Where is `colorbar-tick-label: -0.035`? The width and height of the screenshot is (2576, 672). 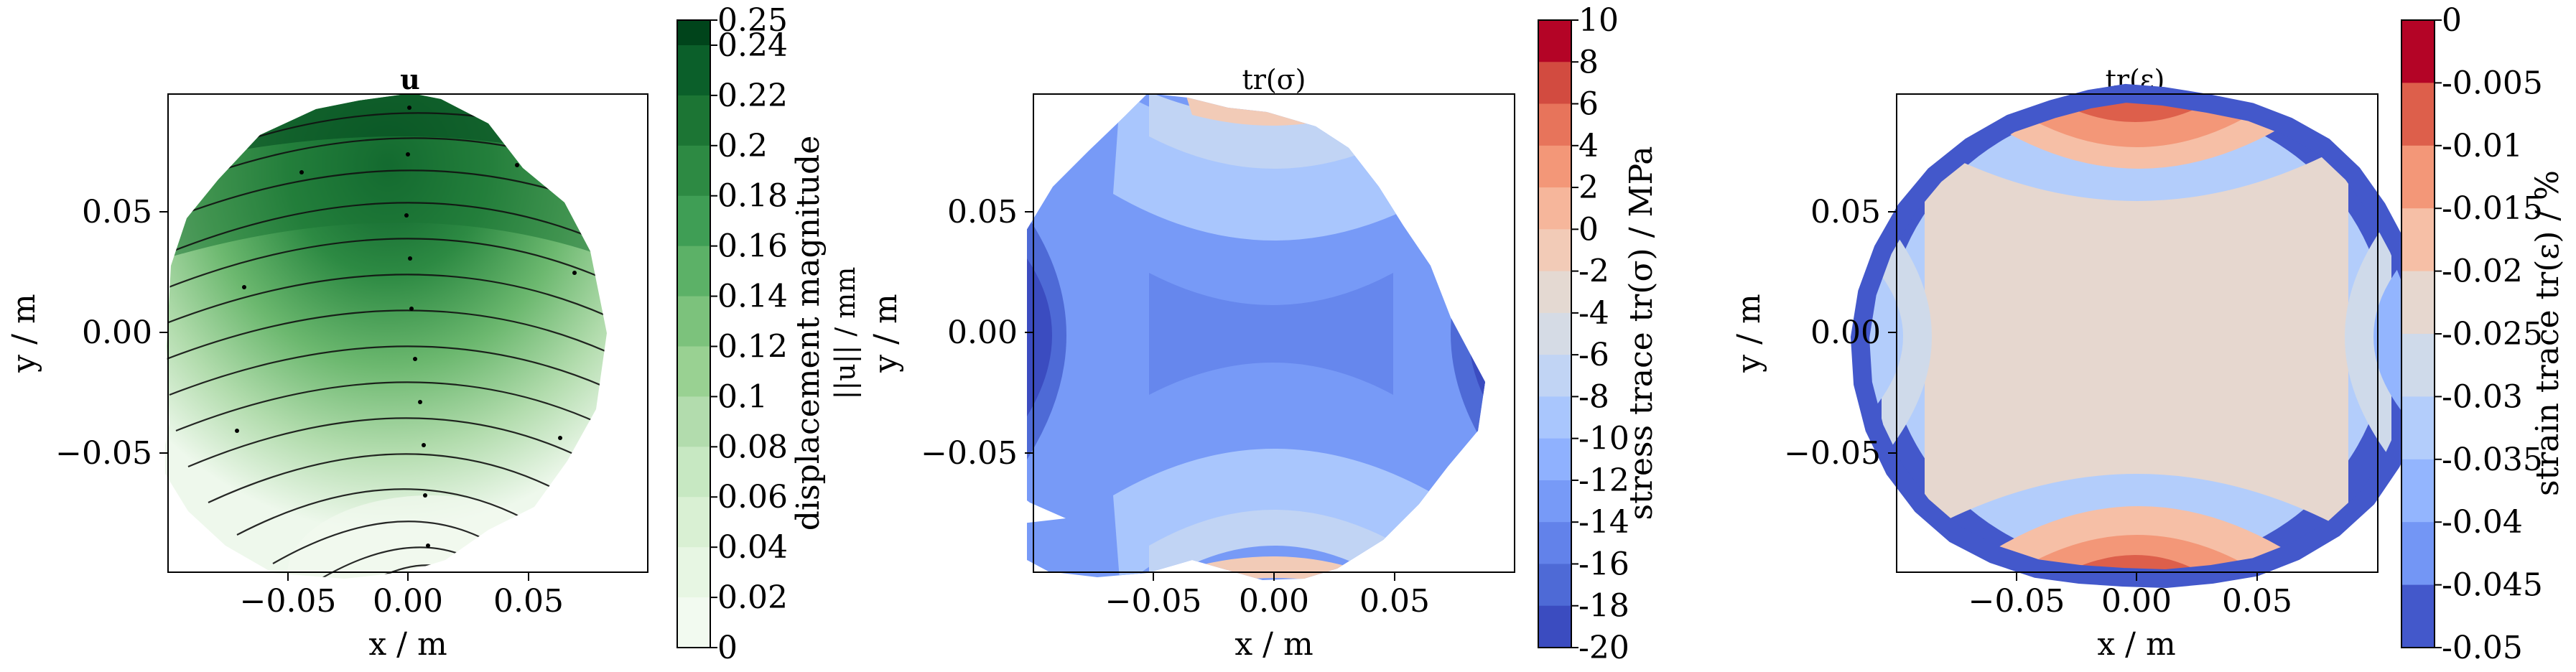
colorbar-tick-label: -0.035 is located at coordinates (2492, 460).